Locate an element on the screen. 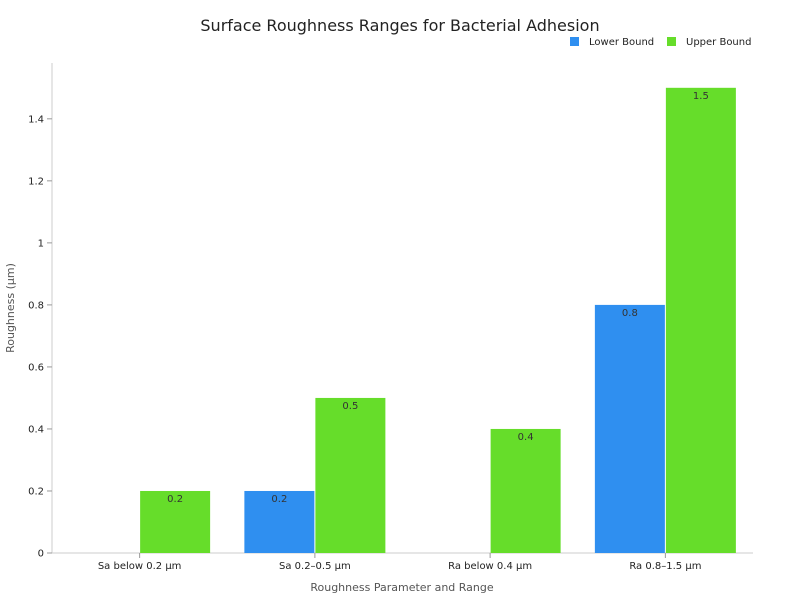  y-tick-label: 1 is located at coordinates (41, 243).